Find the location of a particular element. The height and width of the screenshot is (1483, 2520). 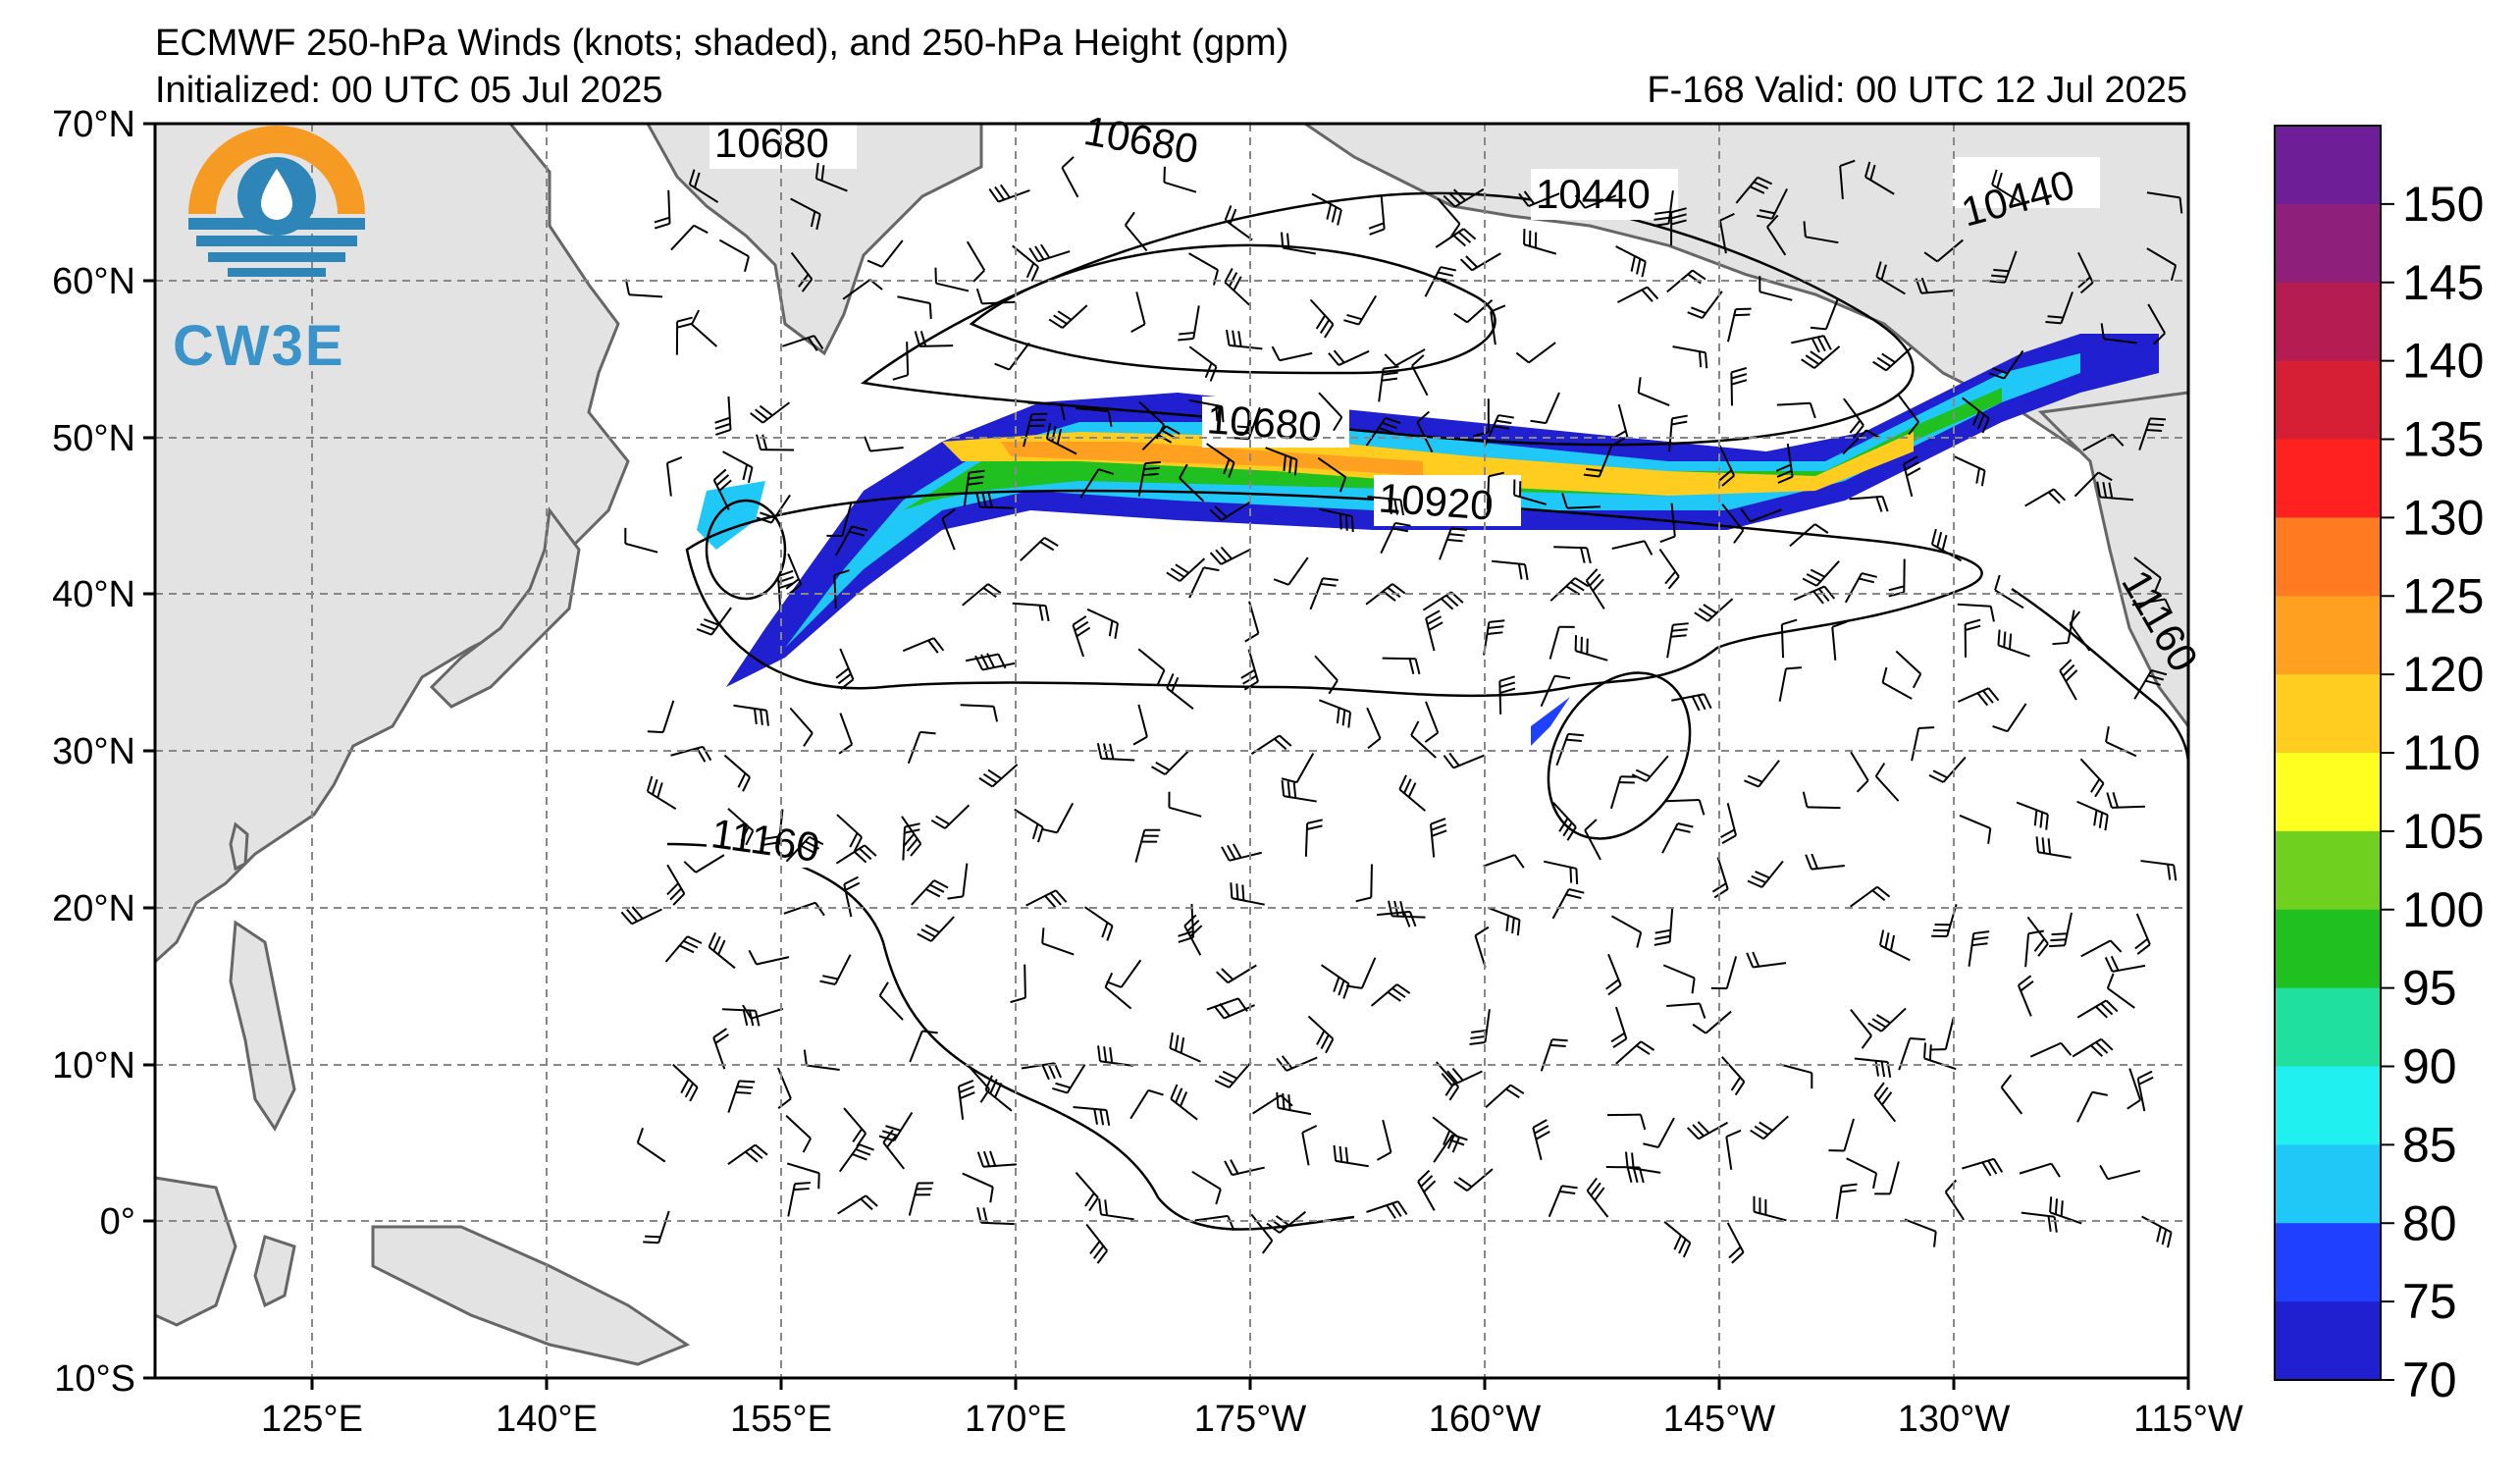

lon-label: 145°W is located at coordinates (1719, 1420).